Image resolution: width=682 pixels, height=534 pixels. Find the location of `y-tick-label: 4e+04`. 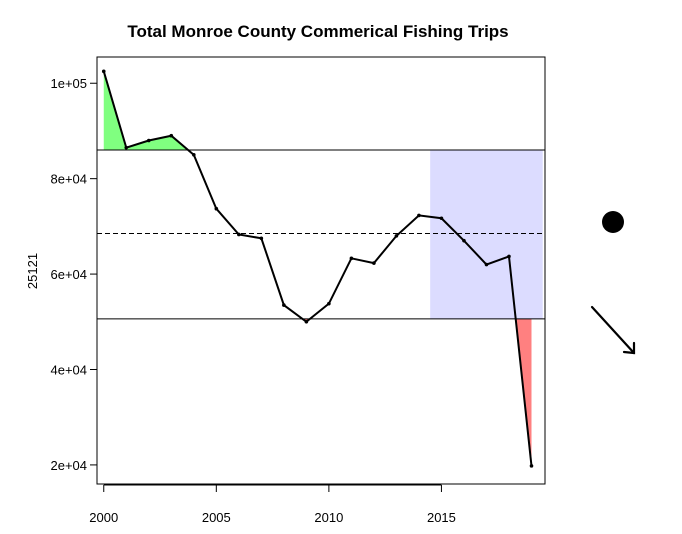

y-tick-label: 4e+04 is located at coordinates (68, 369).